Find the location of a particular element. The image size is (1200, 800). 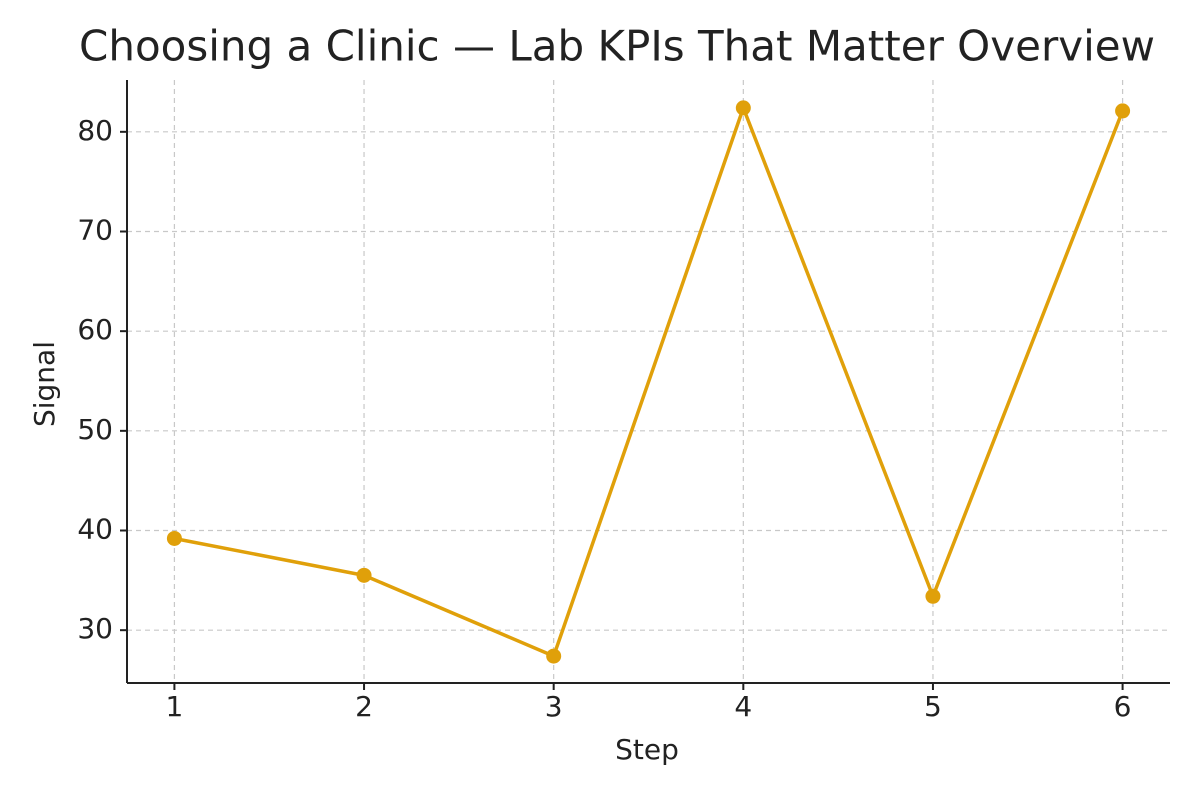

x-tick-label: 2 is located at coordinates (364, 706).